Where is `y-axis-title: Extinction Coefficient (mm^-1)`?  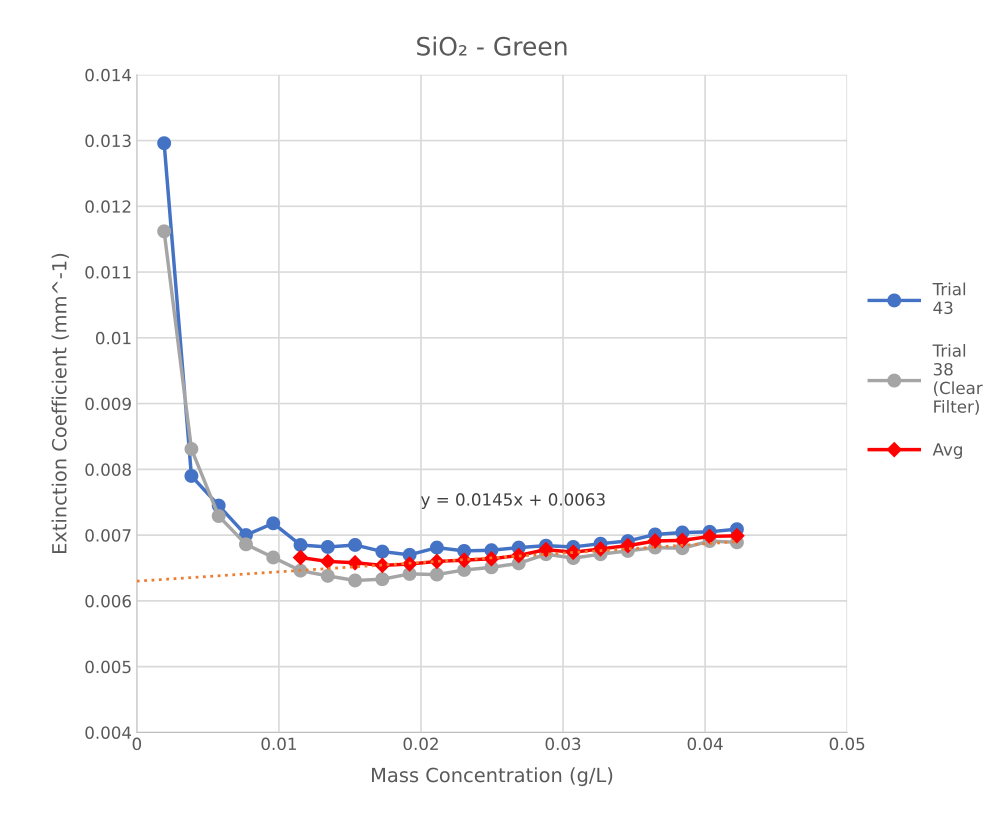
y-axis-title: Extinction Coefficient (mm^-1) is located at coordinates (60, 404).